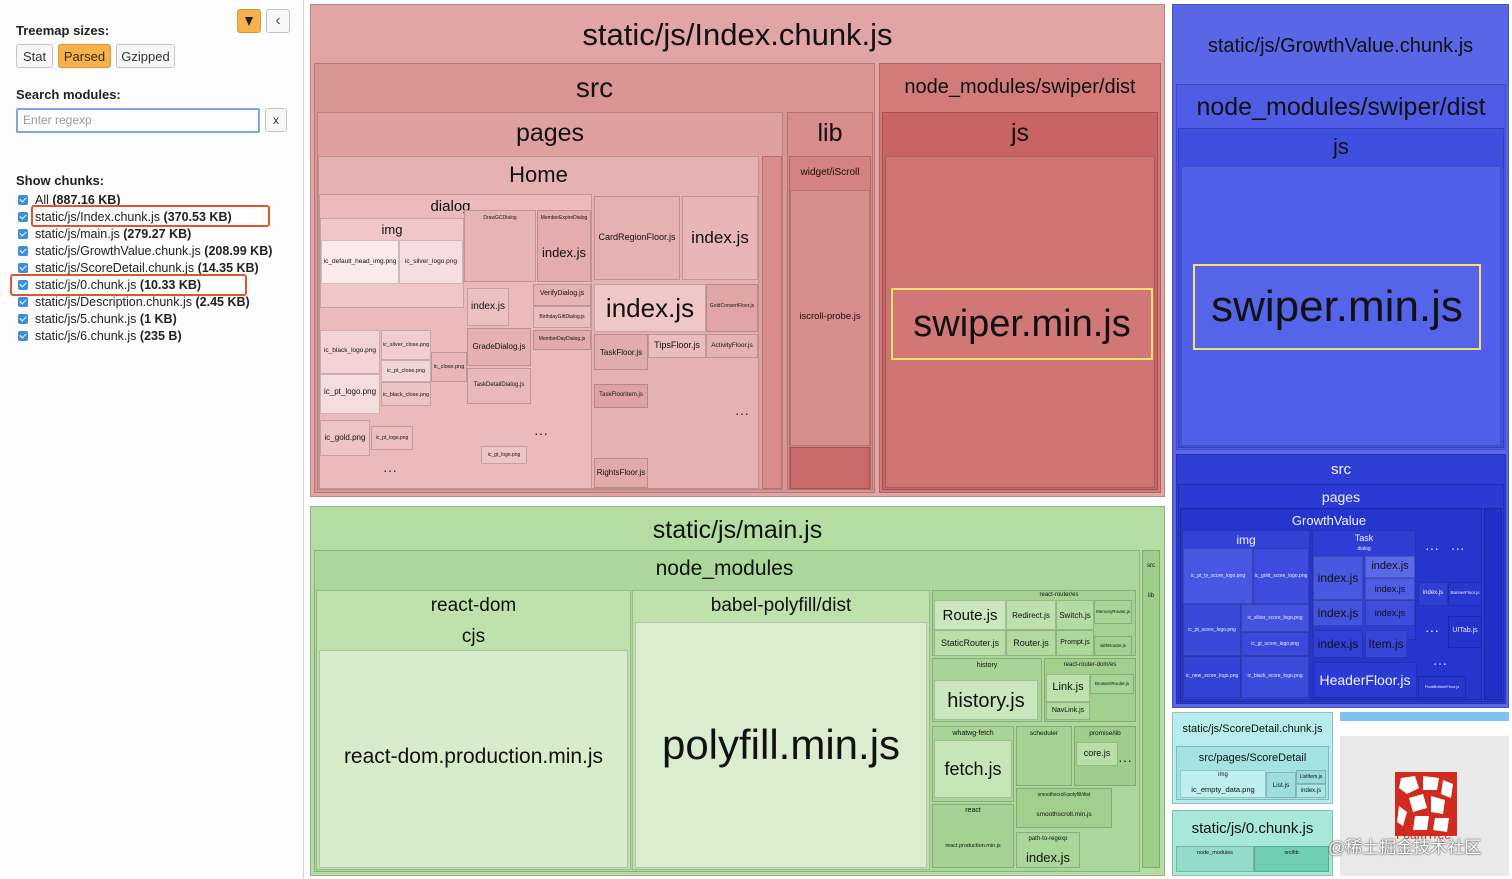  Describe the element at coordinates (1112, 684) in the screenshot. I see `treemap-browser-router: BrowserRouter.js` at that location.